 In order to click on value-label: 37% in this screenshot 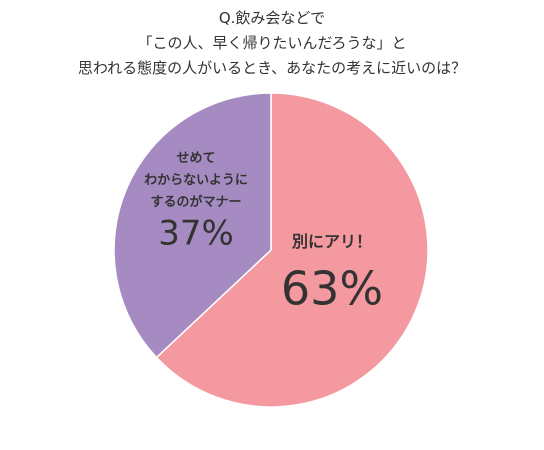, I will do `click(196, 234)`.